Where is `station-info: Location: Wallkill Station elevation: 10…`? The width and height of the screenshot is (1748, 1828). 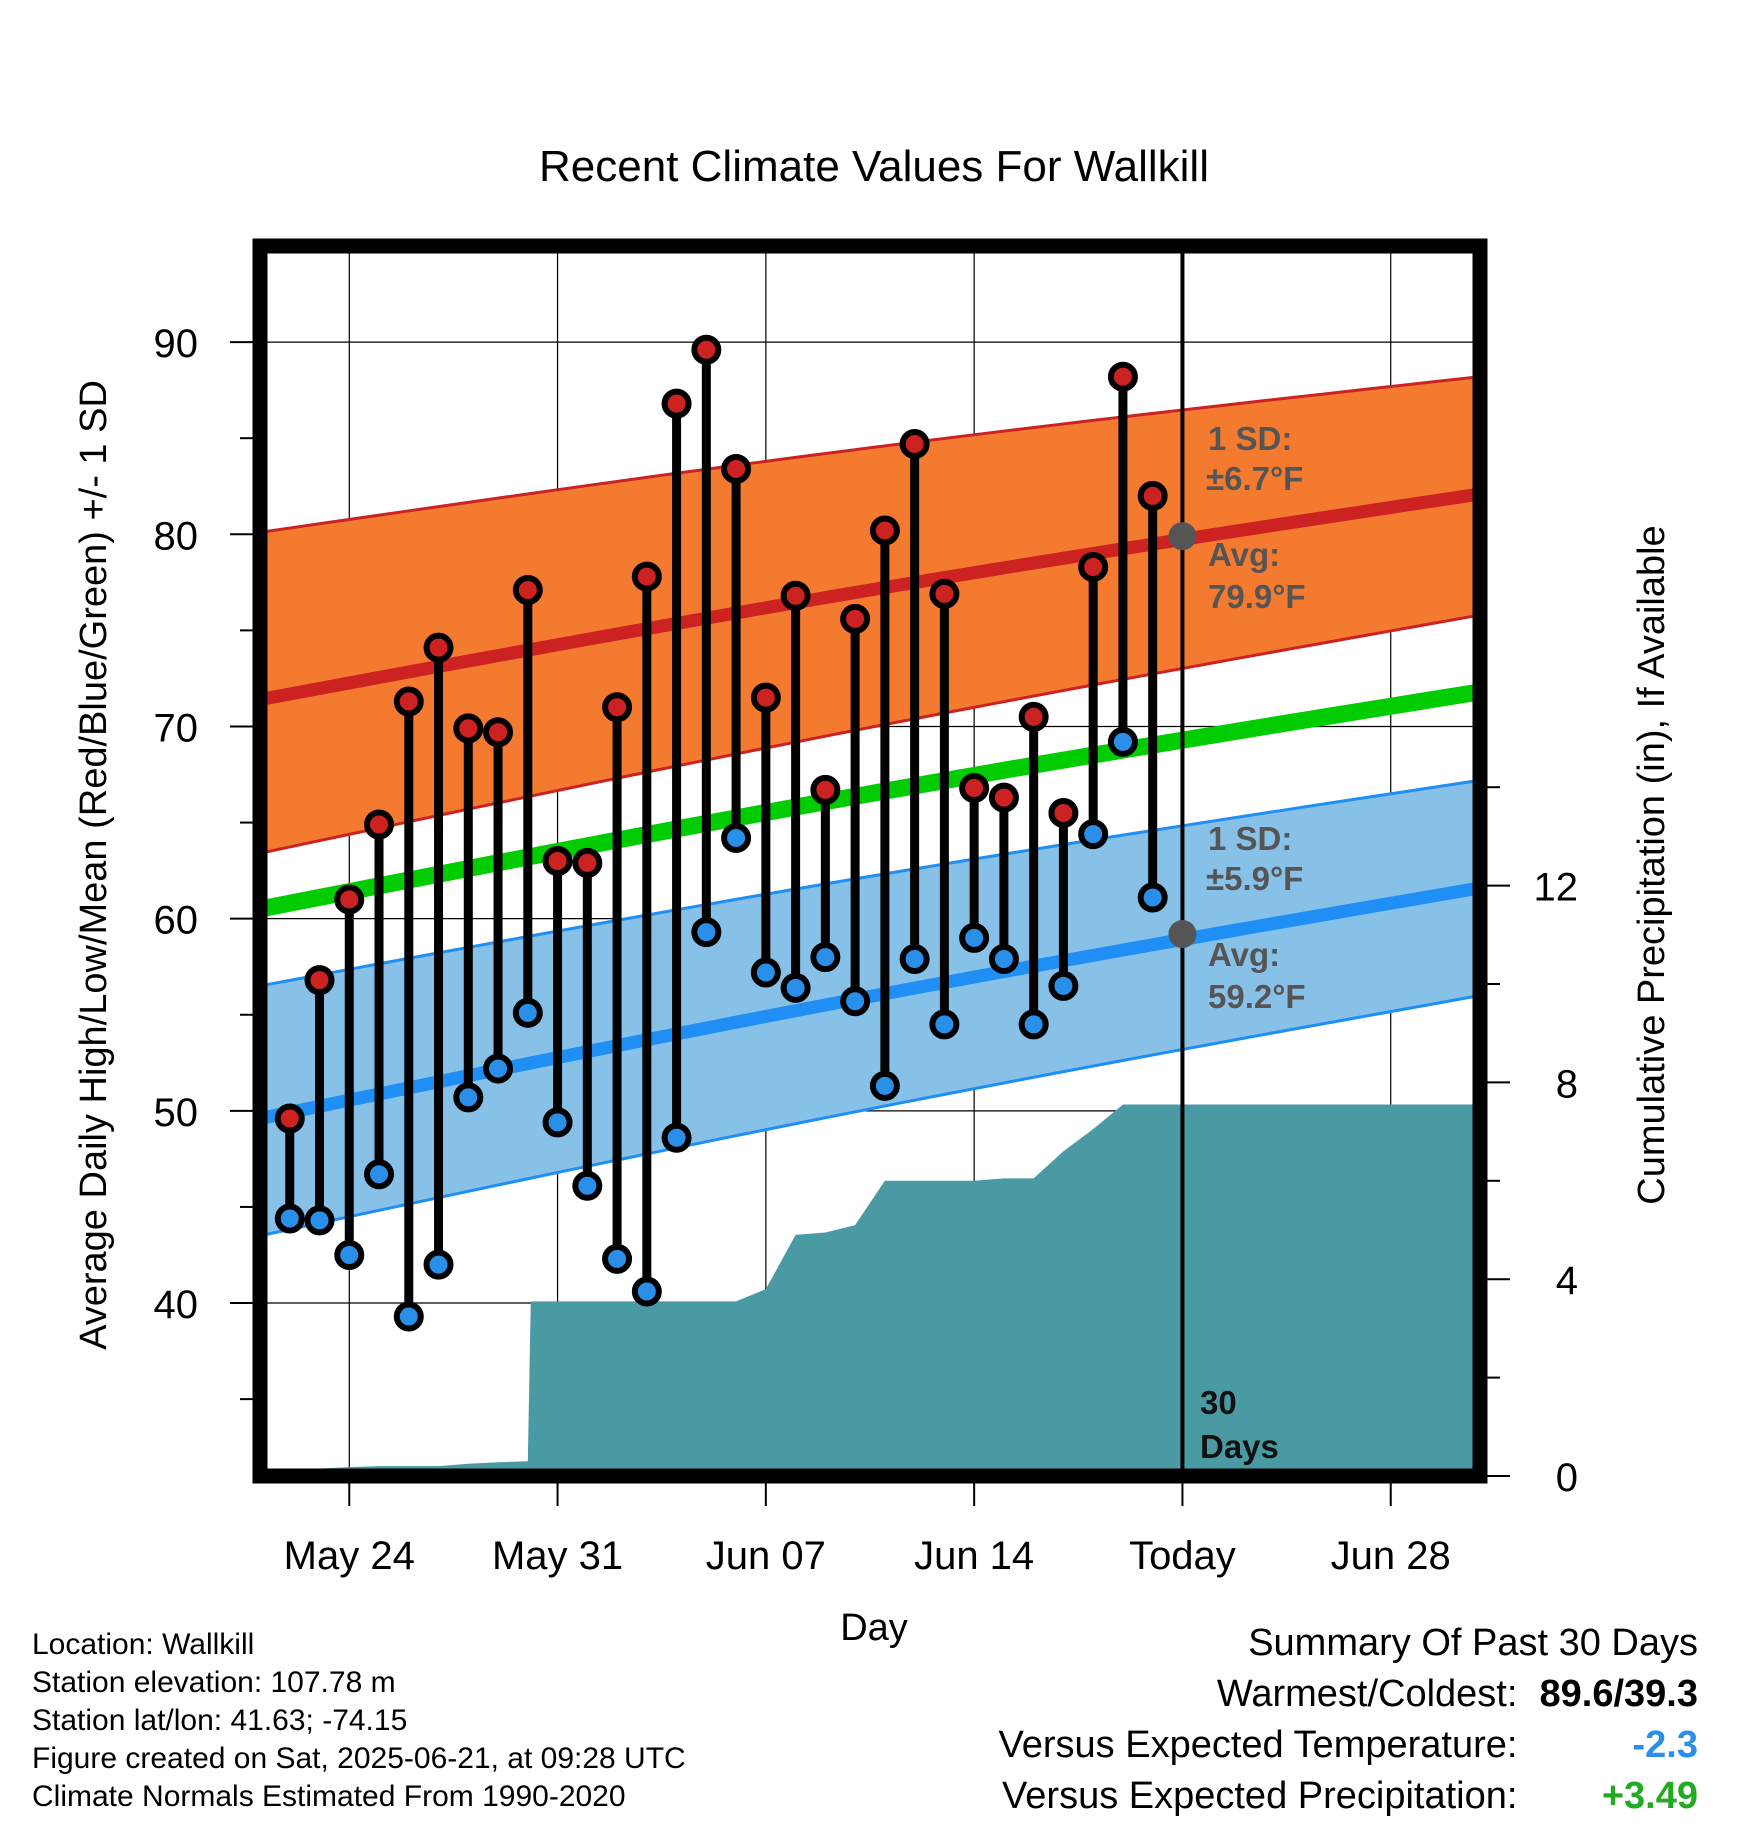
station-info: Location: Wallkill Station elevation: 10… is located at coordinates (359, 1721).